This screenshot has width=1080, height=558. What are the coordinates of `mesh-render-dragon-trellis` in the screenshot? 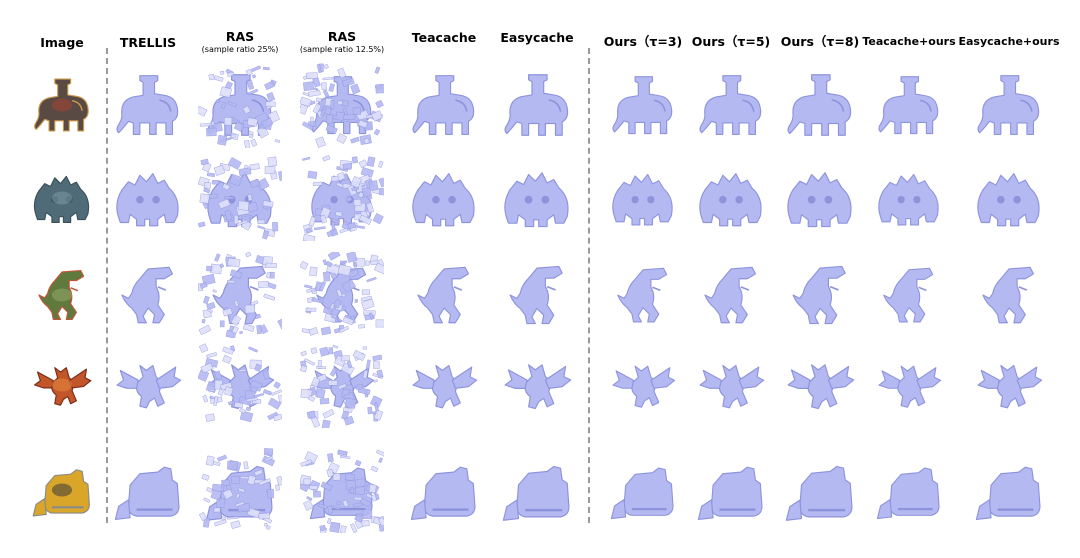 It's located at (148, 385).